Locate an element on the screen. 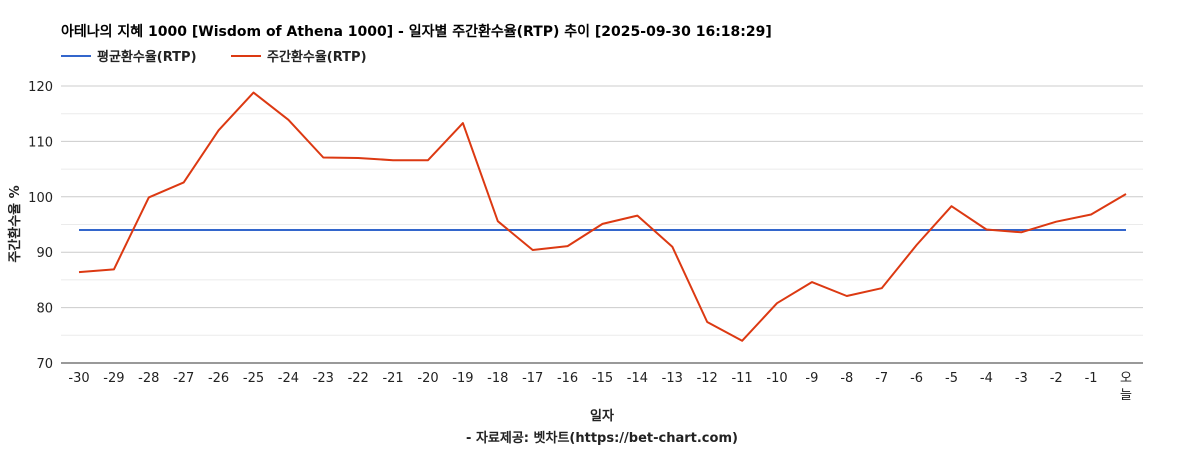 This screenshot has width=1204, height=450. x-tick-label: -29 is located at coordinates (113, 378).